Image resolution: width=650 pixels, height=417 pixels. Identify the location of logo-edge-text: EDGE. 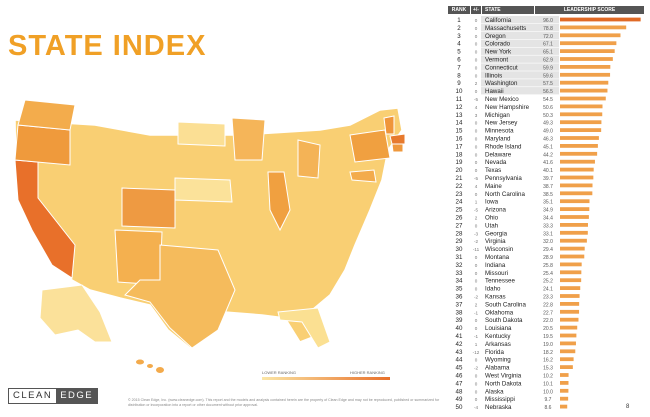
(77, 396).